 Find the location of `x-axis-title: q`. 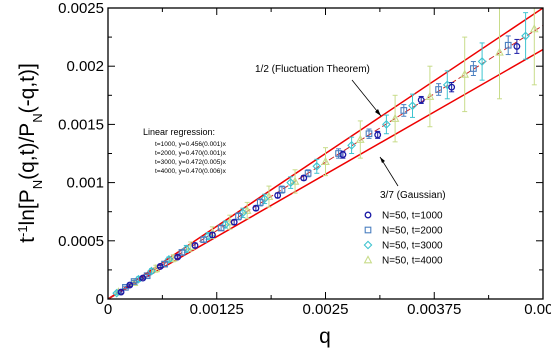

x-axis-title: q is located at coordinates (325, 336).